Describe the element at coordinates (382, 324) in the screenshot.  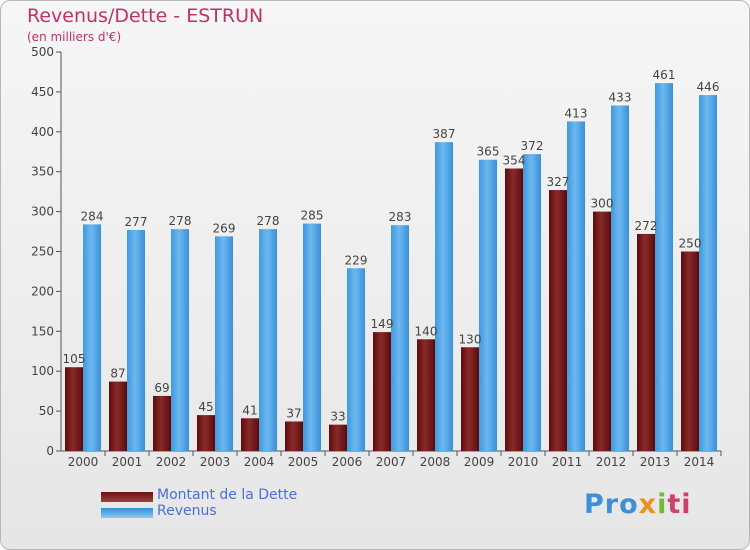
I see `data-label-debt: 149` at that location.